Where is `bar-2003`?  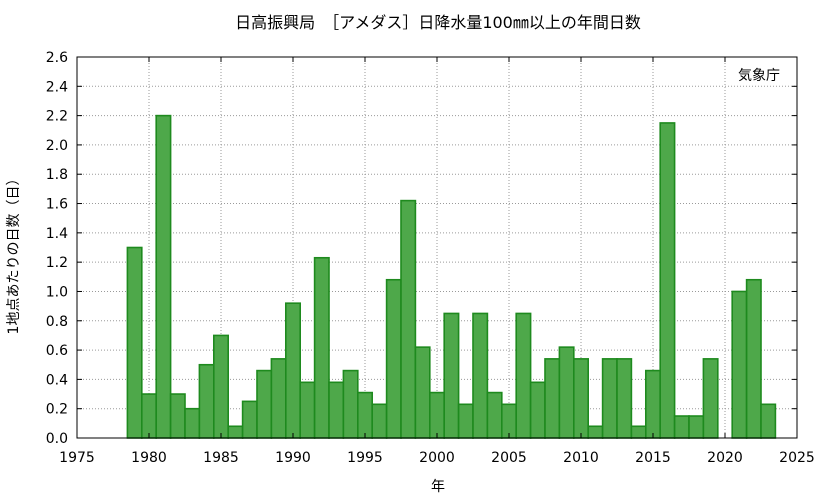 bar-2003 is located at coordinates (480, 375).